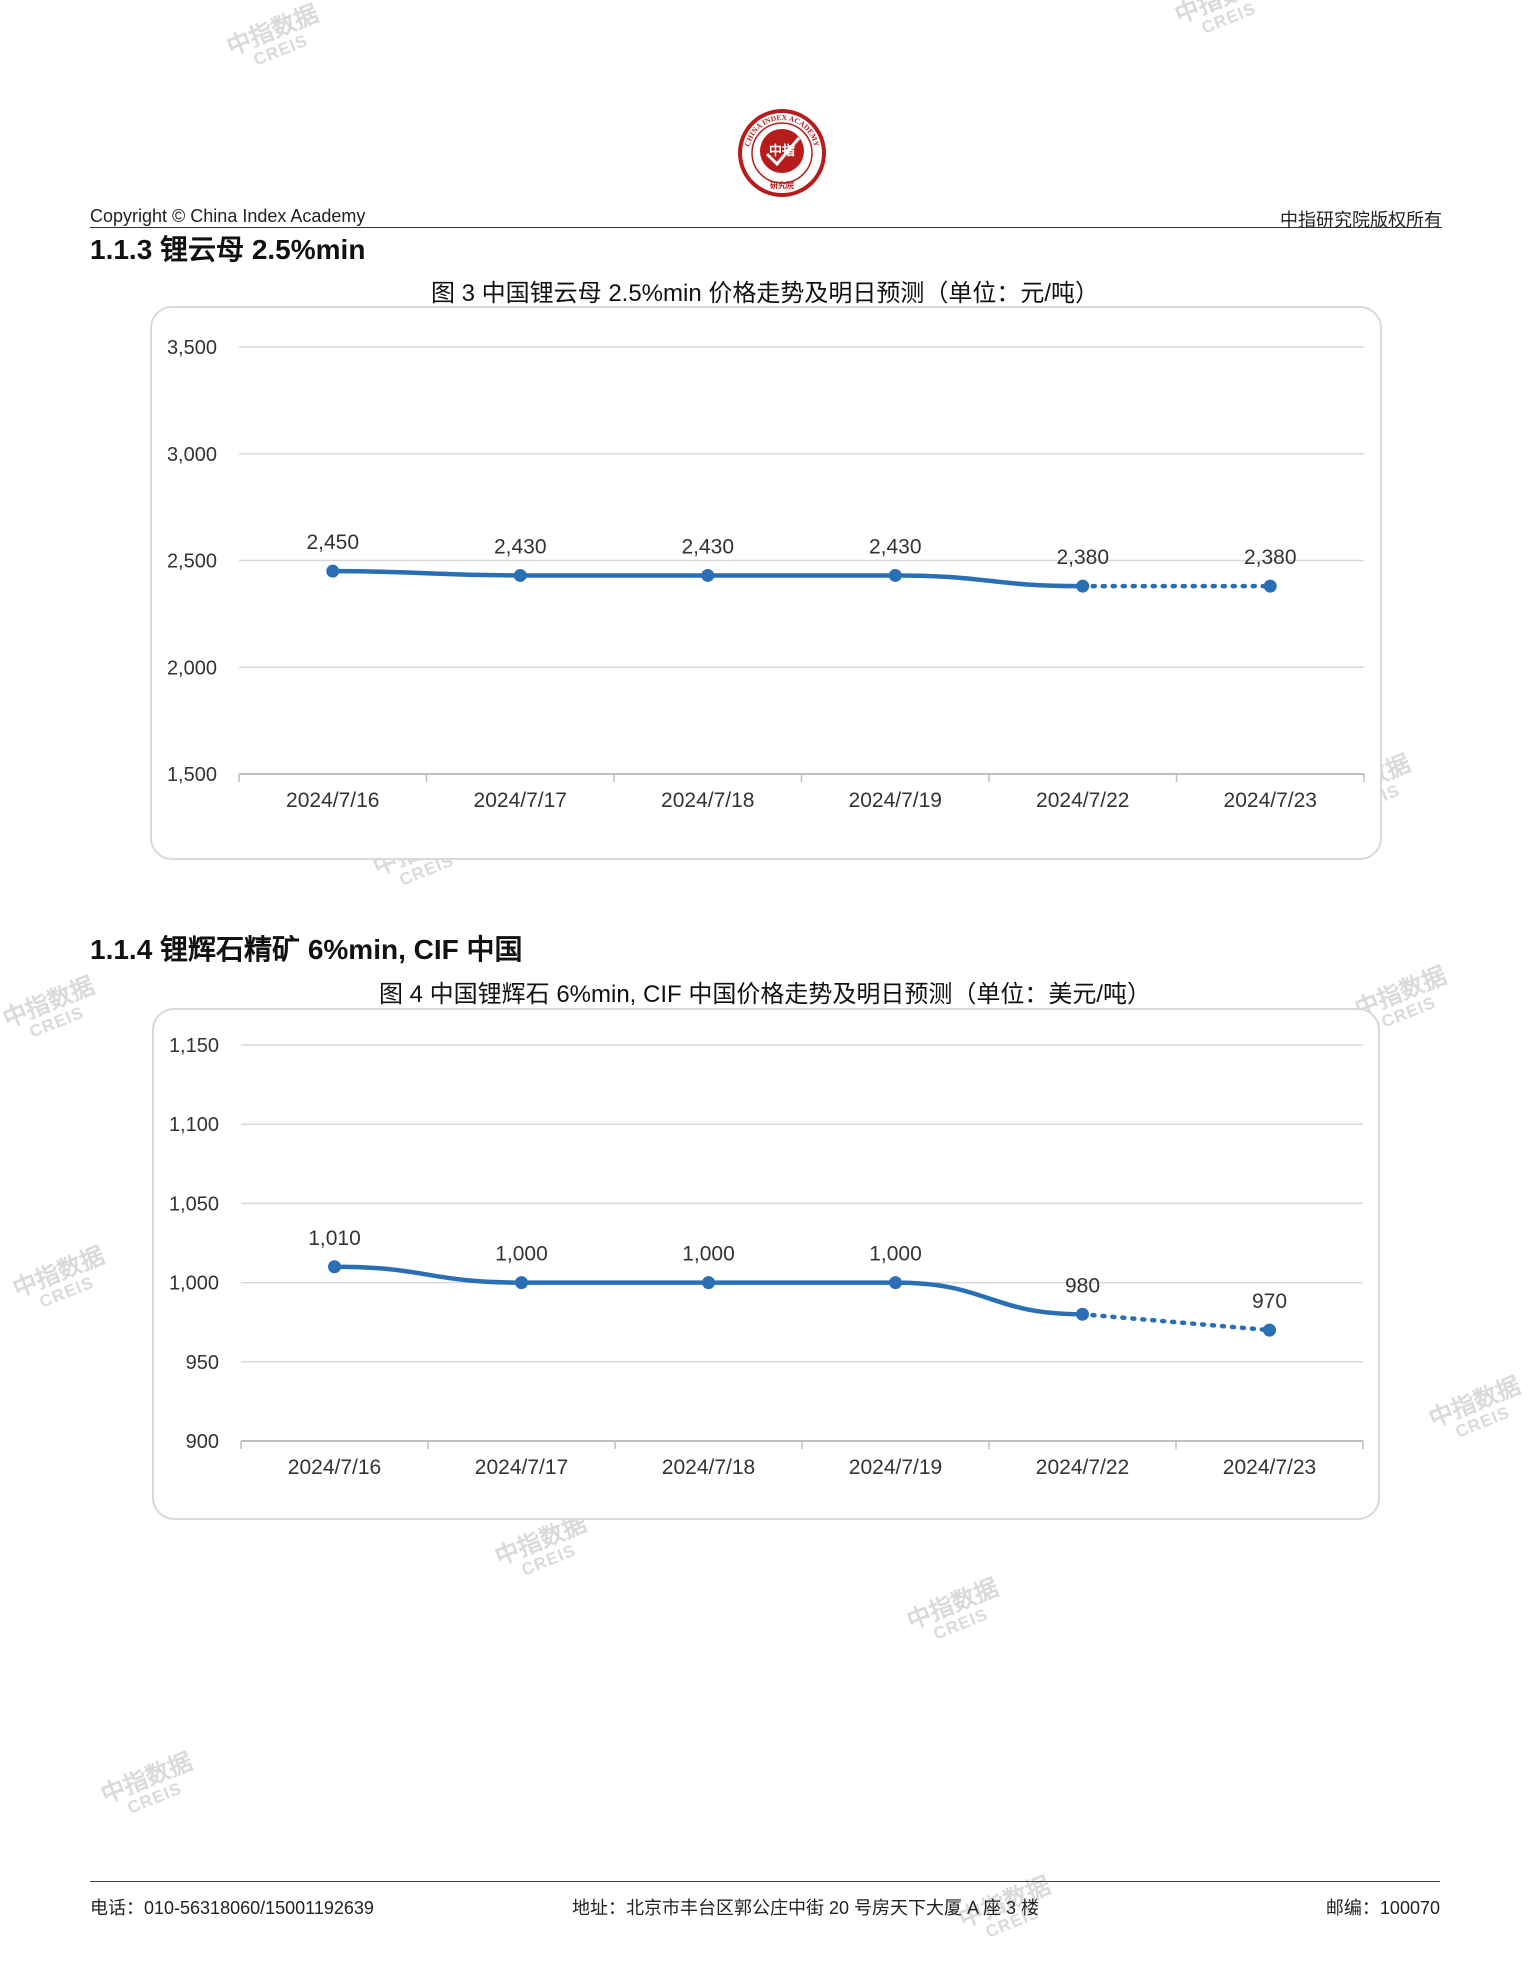  I want to click on footer-phone: 电话：010-56318060/15001192639, so click(232, 1908).